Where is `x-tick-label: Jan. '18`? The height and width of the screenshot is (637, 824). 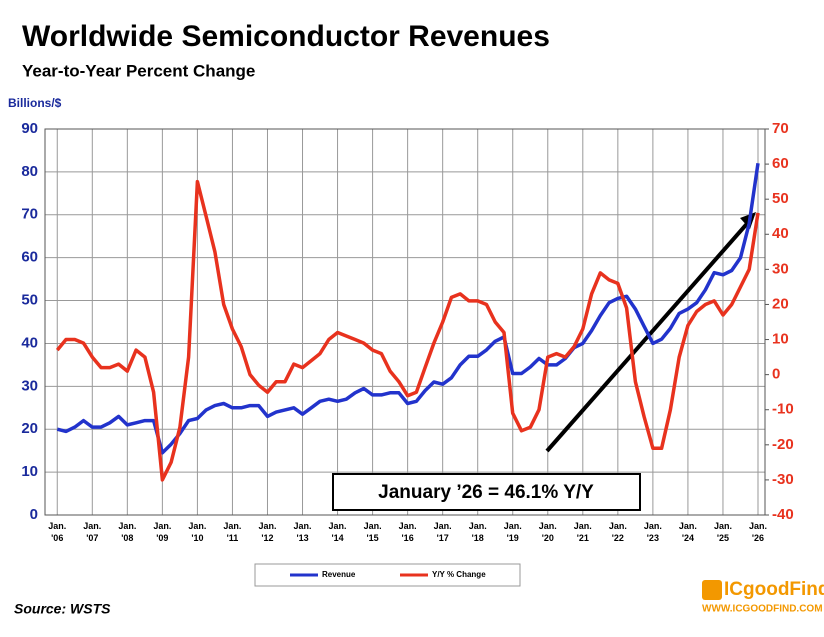
x-tick-label: Jan. '18 is located at coordinates (478, 532).